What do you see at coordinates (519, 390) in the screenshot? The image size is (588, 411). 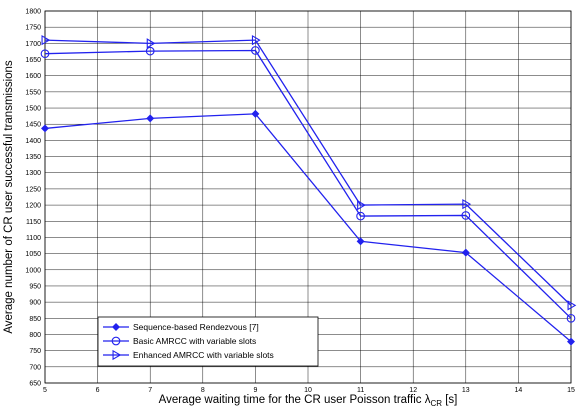 I see `x-tick-label: 14` at bounding box center [519, 390].